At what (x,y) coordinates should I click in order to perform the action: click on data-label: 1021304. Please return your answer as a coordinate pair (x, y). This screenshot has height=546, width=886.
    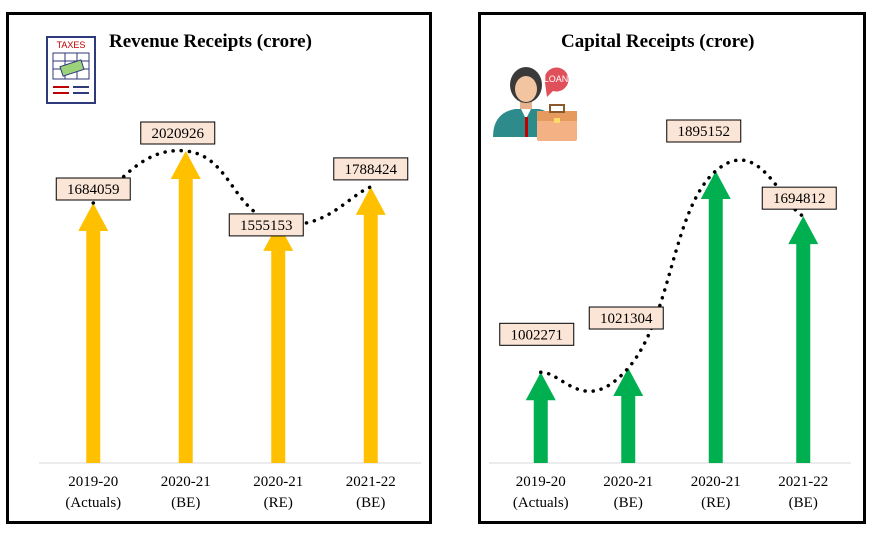
    Looking at the image, I should click on (626, 319).